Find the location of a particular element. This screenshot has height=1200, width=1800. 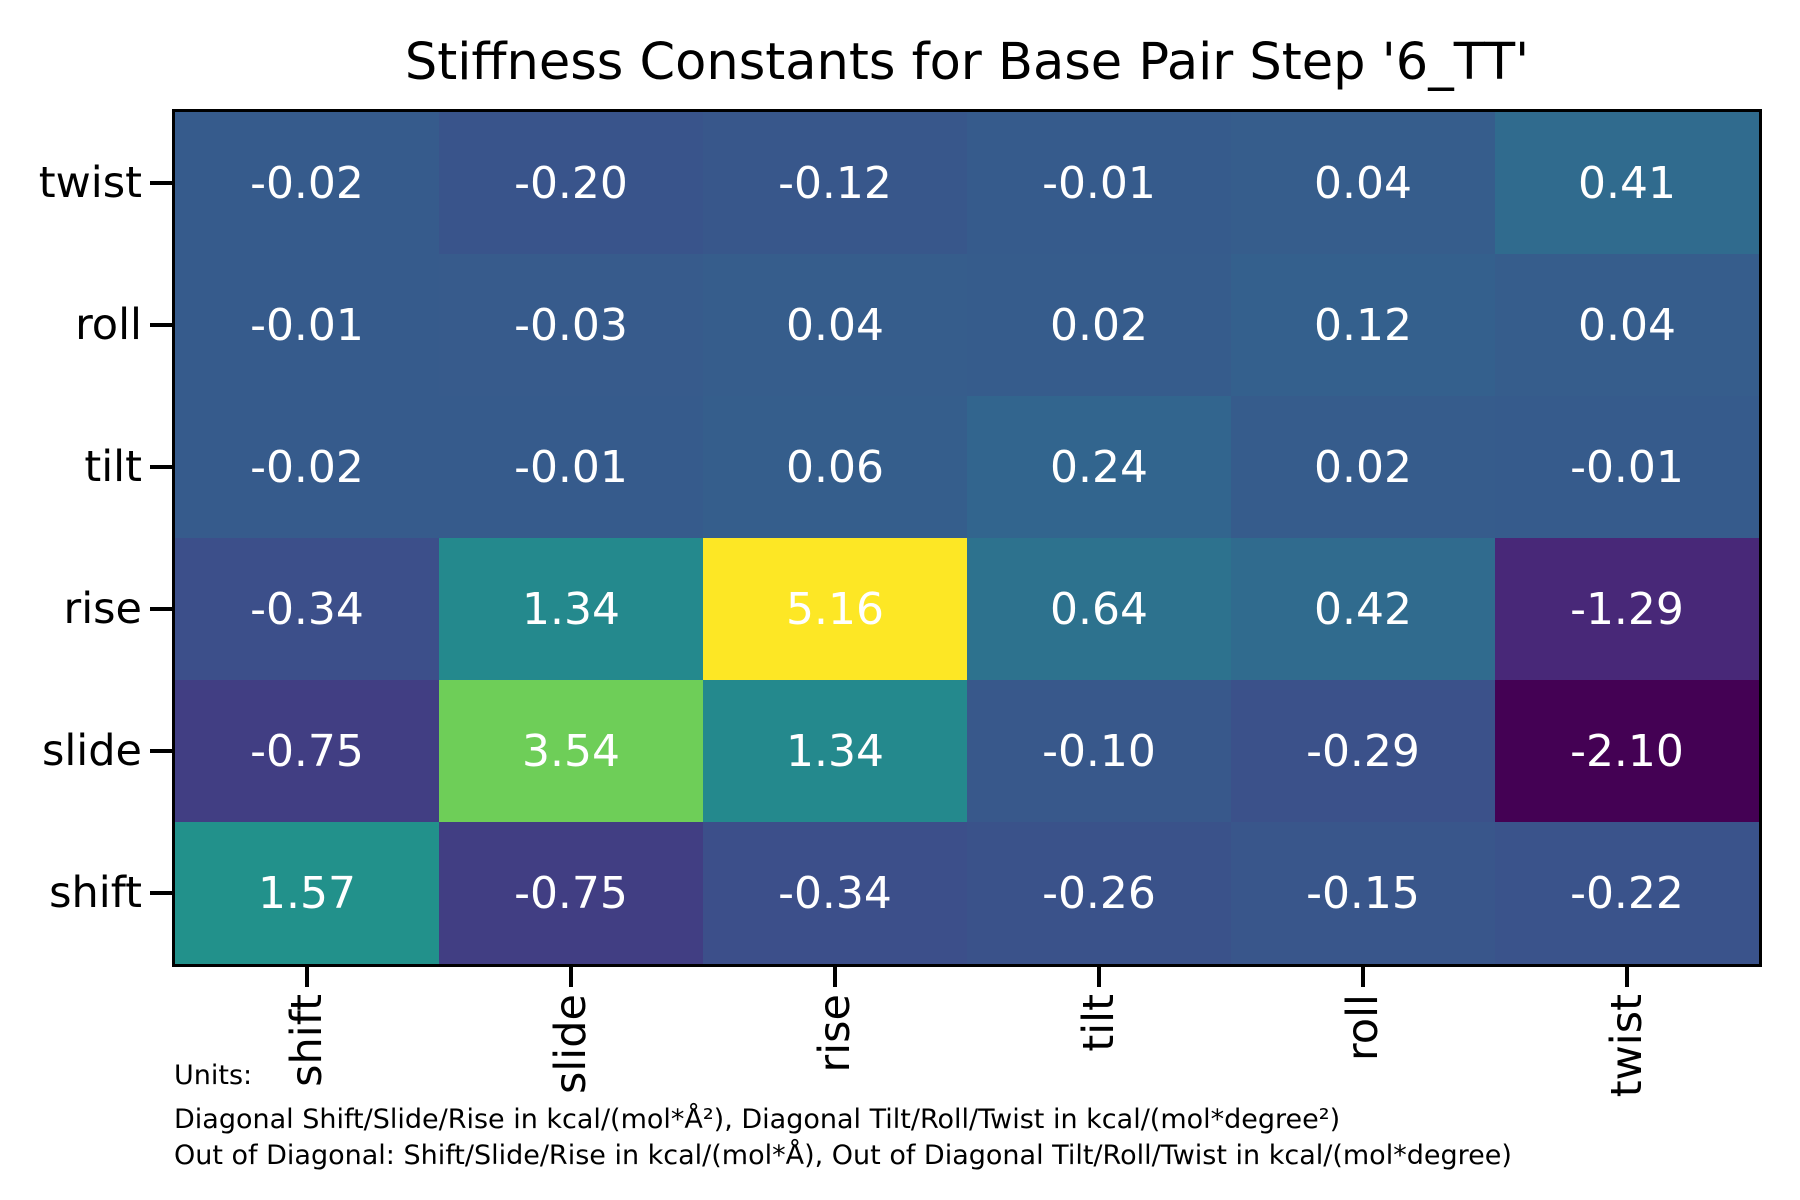

heatmap-cell: -0.10 is located at coordinates (1099, 751).